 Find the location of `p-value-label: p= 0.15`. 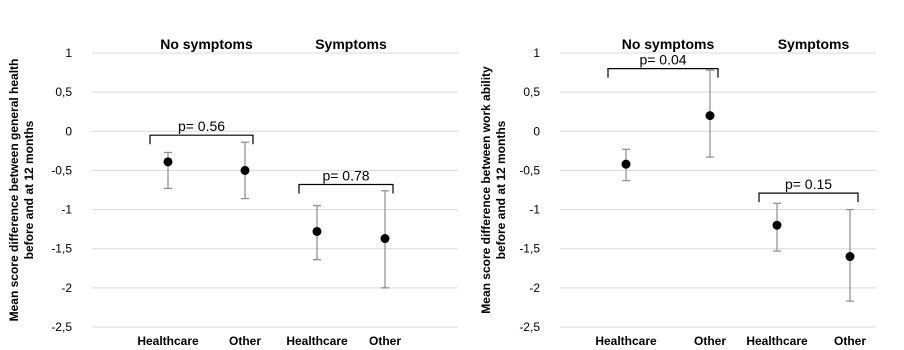

p-value-label: p= 0.15 is located at coordinates (808, 184).